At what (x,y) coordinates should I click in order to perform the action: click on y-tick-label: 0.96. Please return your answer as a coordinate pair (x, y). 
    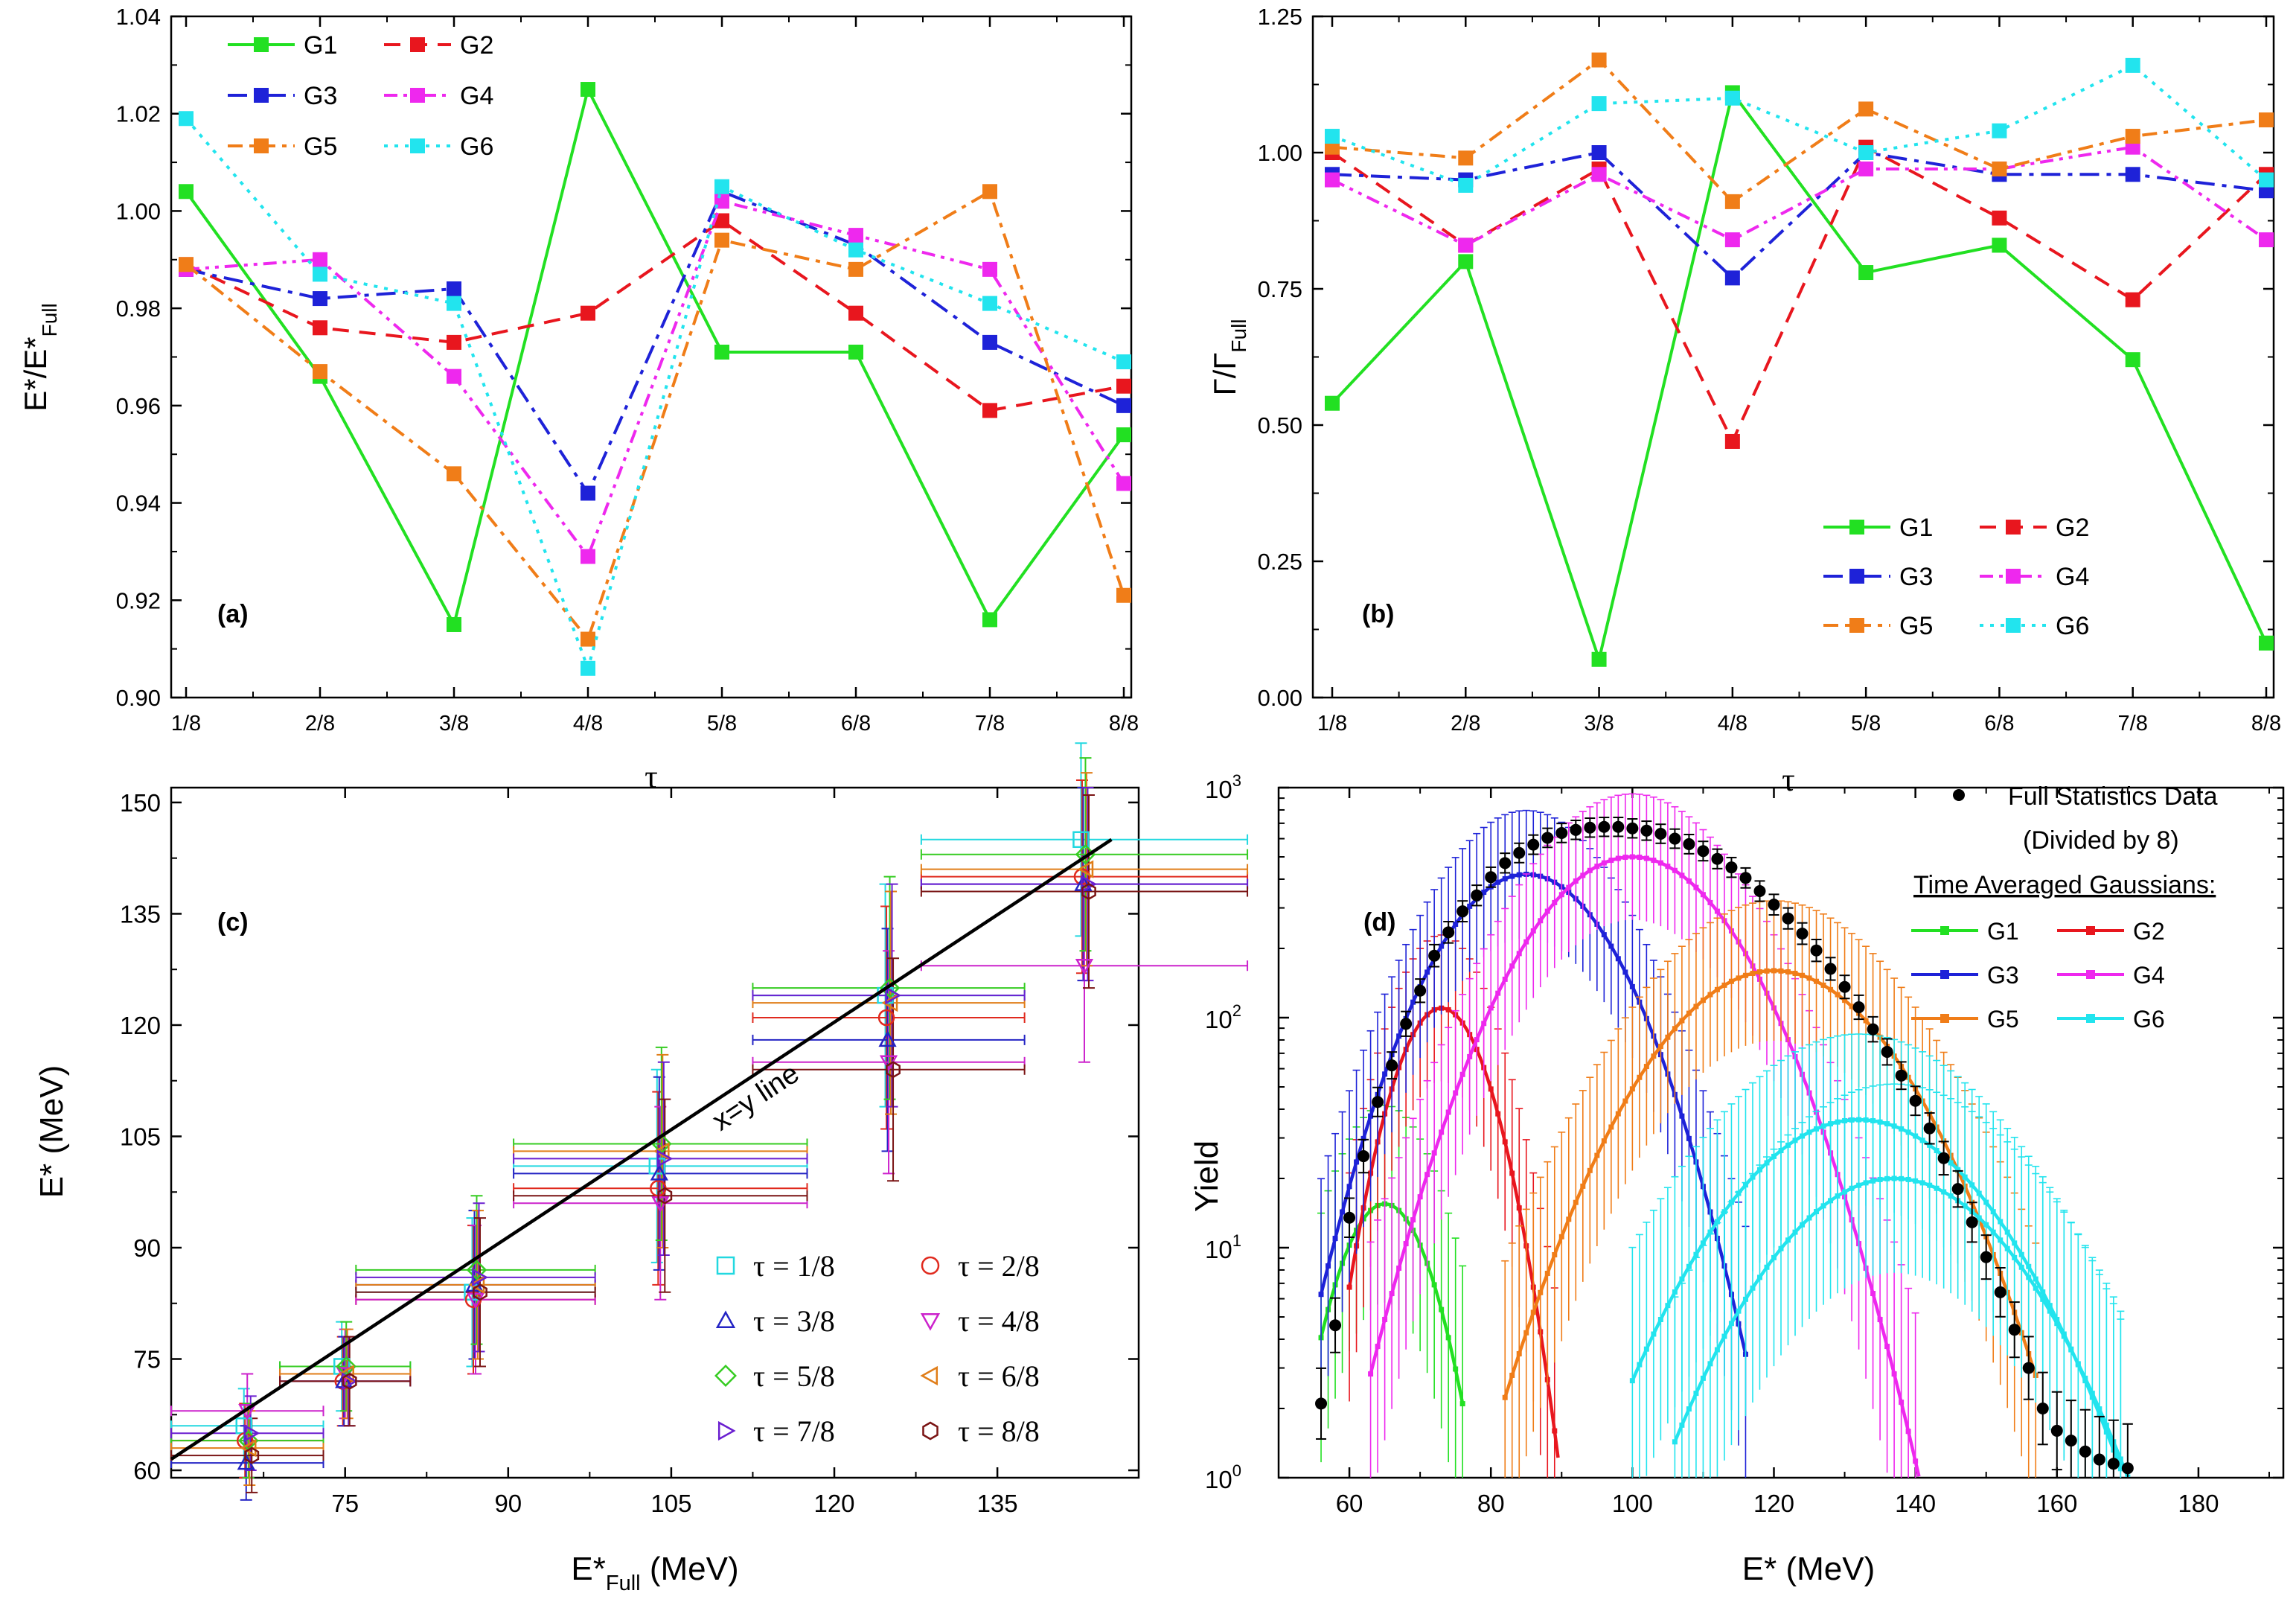
    Looking at the image, I should click on (138, 406).